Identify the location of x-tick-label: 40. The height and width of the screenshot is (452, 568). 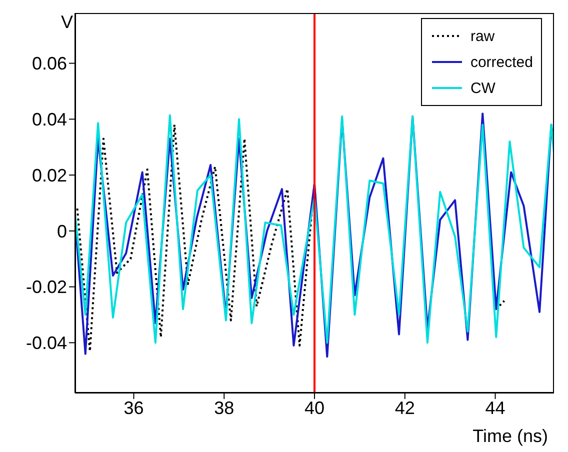
(314, 408).